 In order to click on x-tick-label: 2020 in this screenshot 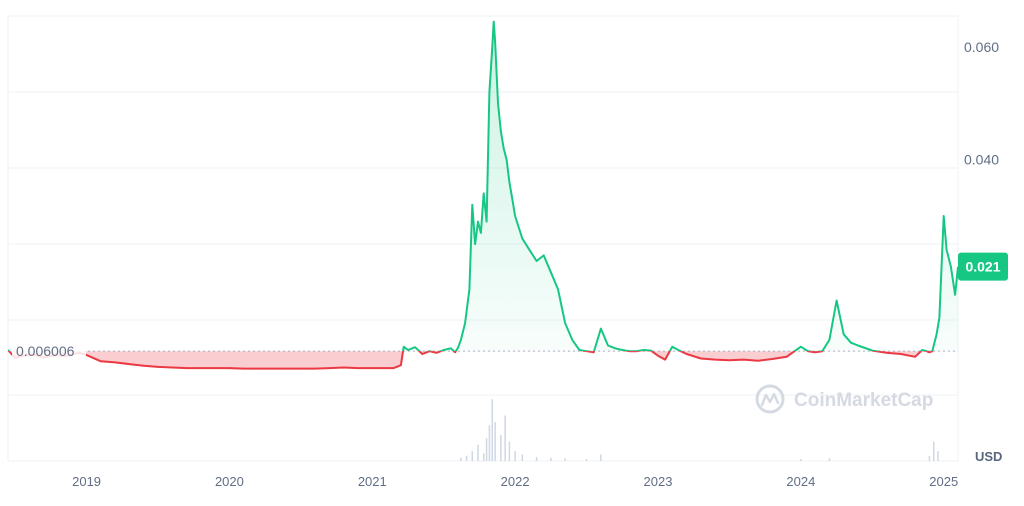, I will do `click(229, 481)`.